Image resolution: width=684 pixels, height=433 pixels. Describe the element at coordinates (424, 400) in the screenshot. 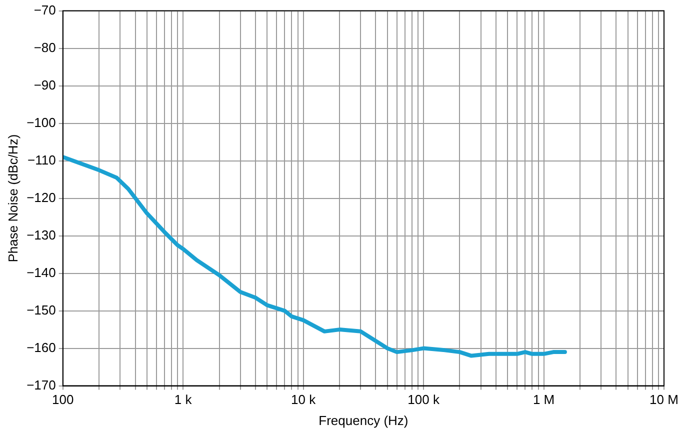

I see `x-tick-label: 100 k` at that location.